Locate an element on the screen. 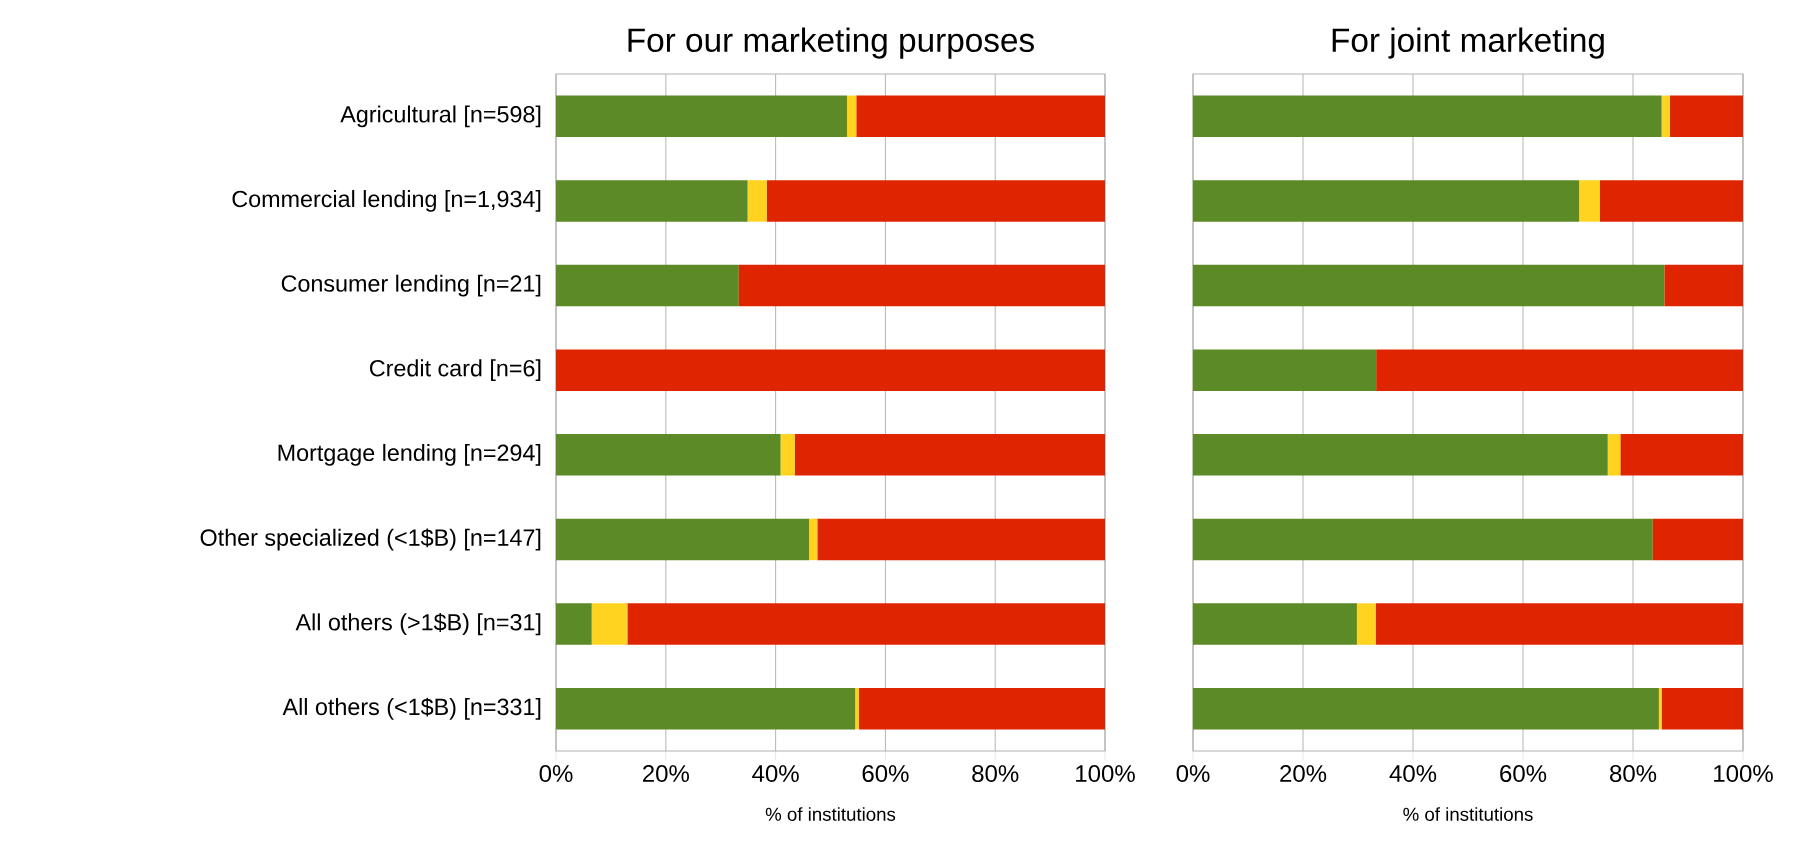  y-tick-label: Credit card [n=6] is located at coordinates (455, 370).